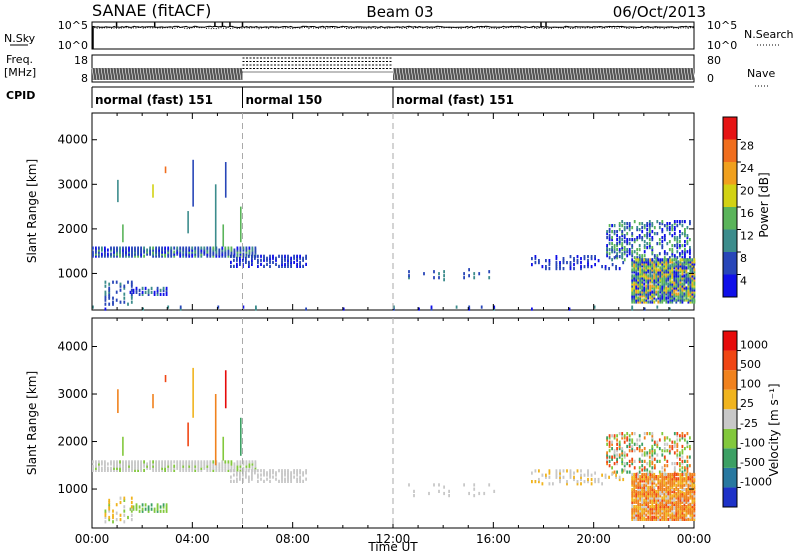  I want to click on colorbar-segment, so click(730, 341).